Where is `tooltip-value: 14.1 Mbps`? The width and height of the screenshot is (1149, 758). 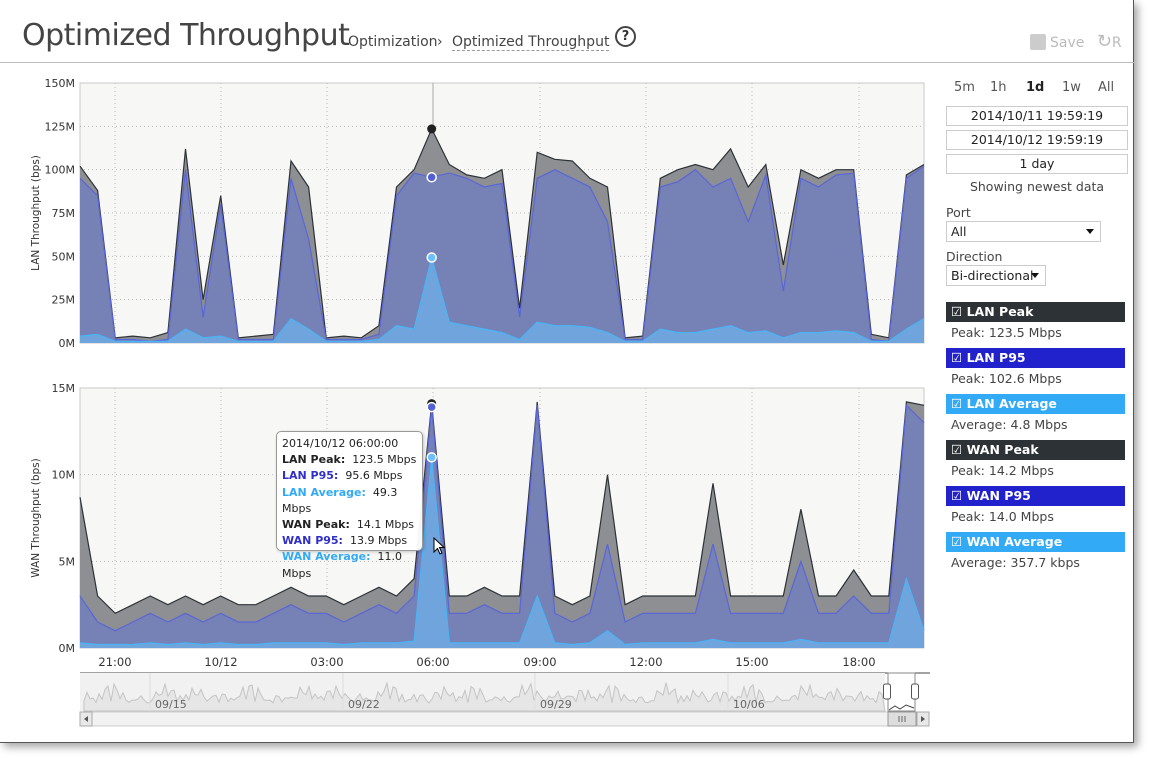
tooltip-value: 14.1 Mbps is located at coordinates (385, 525).